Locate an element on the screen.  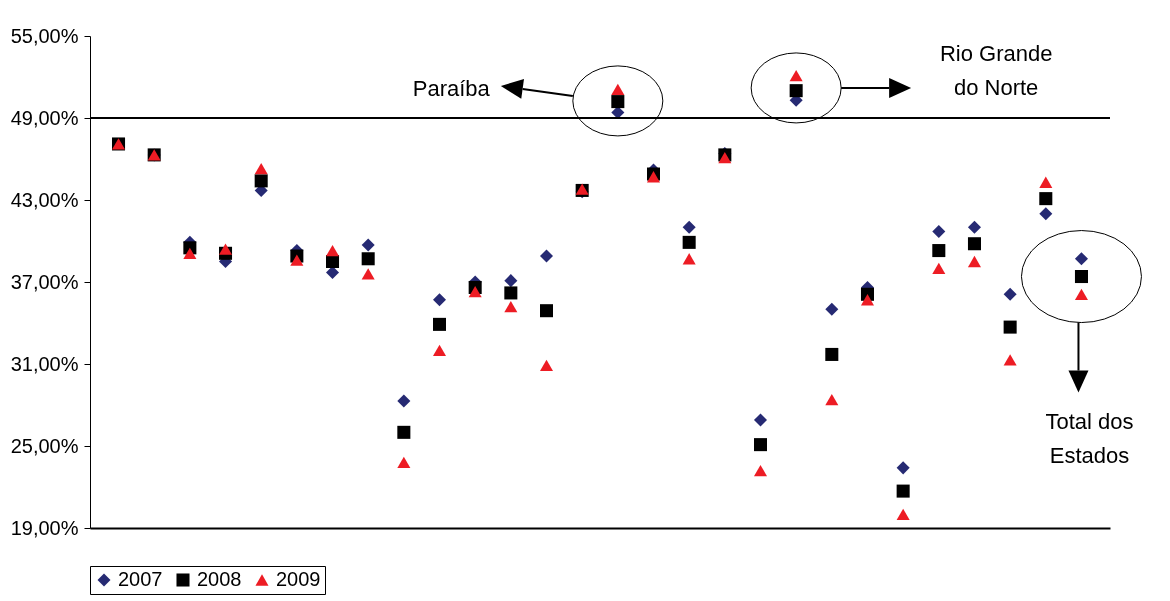
y-tick-label: 55,00% is located at coordinates (44, 35).